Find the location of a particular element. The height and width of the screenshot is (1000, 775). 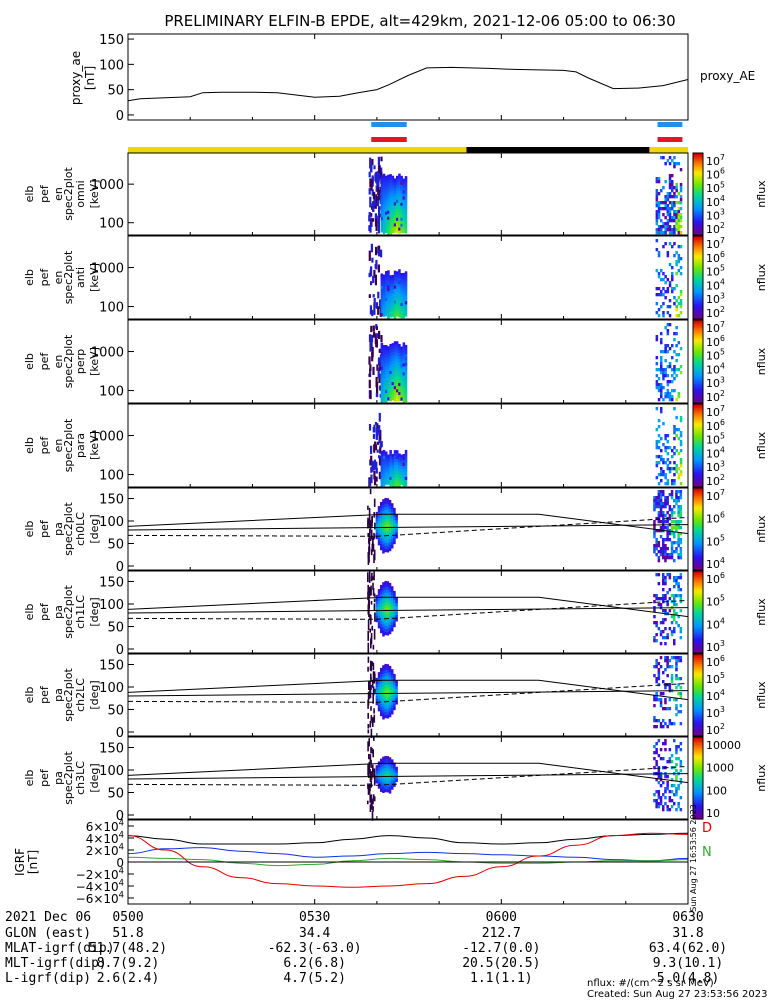

y-axis-label: pef is located at coordinates (44, 277).